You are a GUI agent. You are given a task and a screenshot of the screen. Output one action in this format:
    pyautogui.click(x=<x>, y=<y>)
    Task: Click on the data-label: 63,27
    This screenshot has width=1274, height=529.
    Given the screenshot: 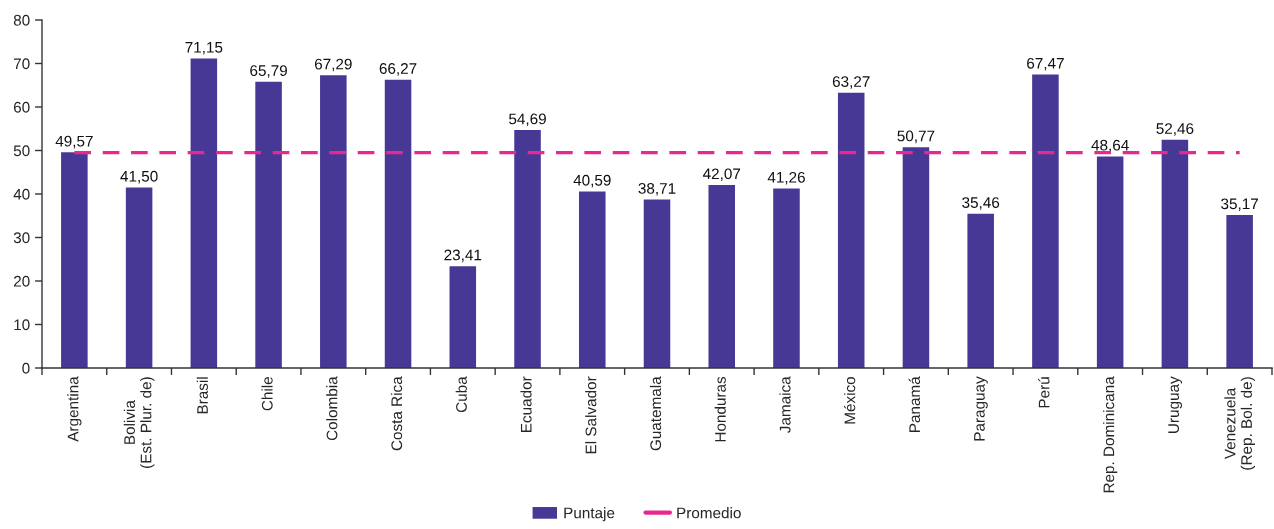 What is the action you would take?
    pyautogui.click(x=851, y=82)
    